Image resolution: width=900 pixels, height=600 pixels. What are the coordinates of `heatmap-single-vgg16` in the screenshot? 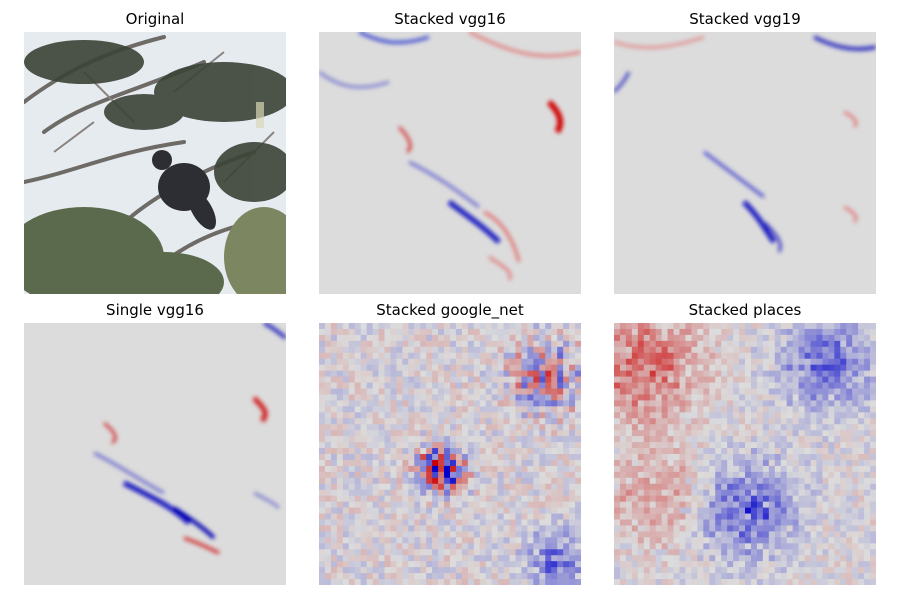 It's located at (155, 454).